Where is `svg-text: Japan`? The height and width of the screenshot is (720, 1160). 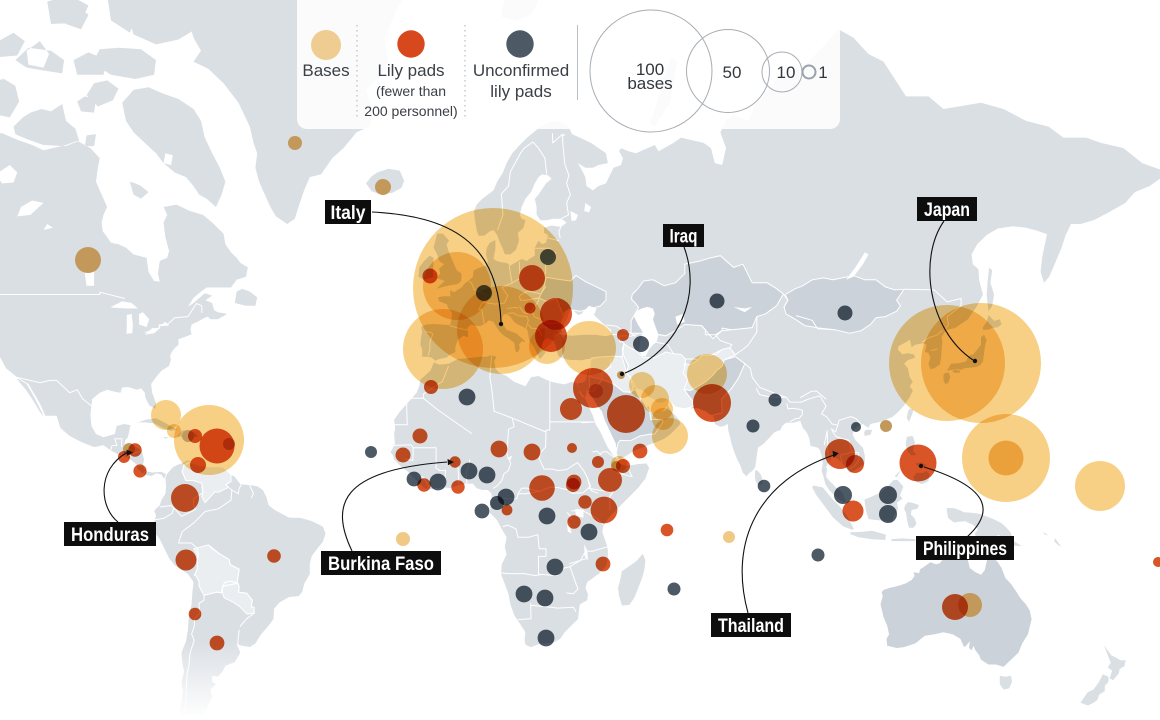 svg-text: Japan is located at coordinates (947, 210).